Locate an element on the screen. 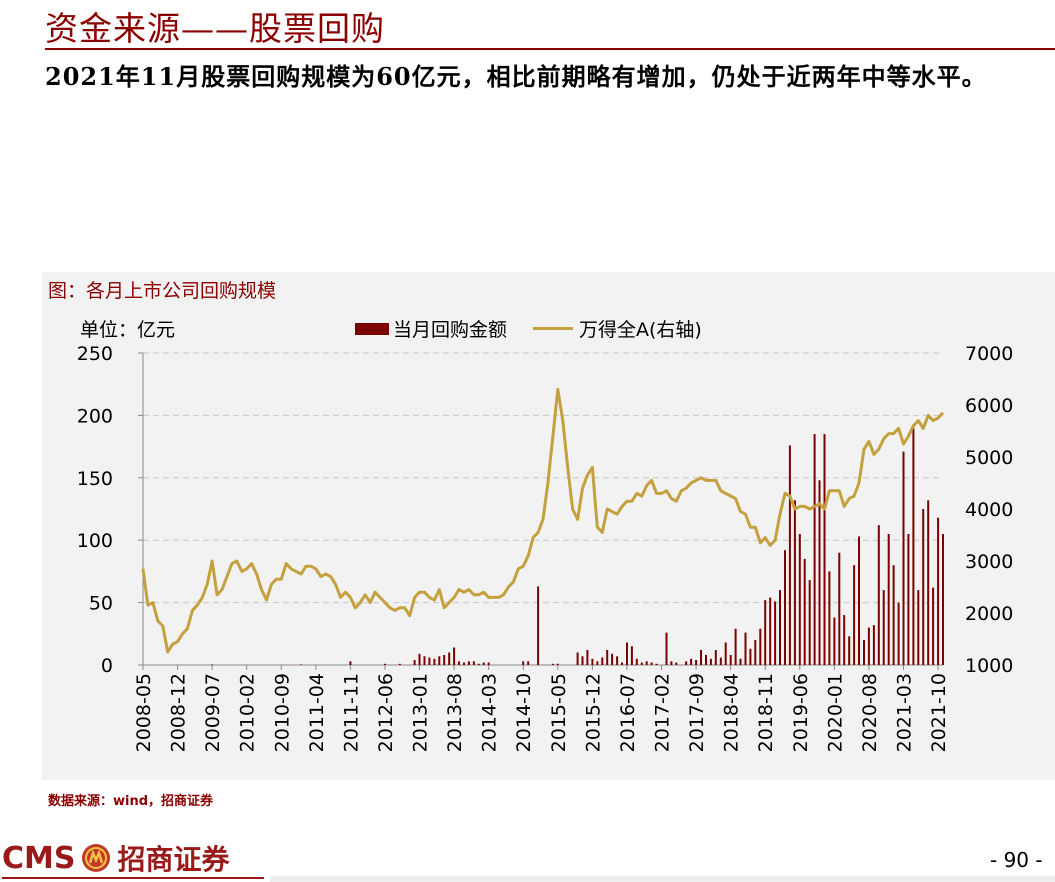  x-tick-label: 2020-08 is located at coordinates (870, 712).